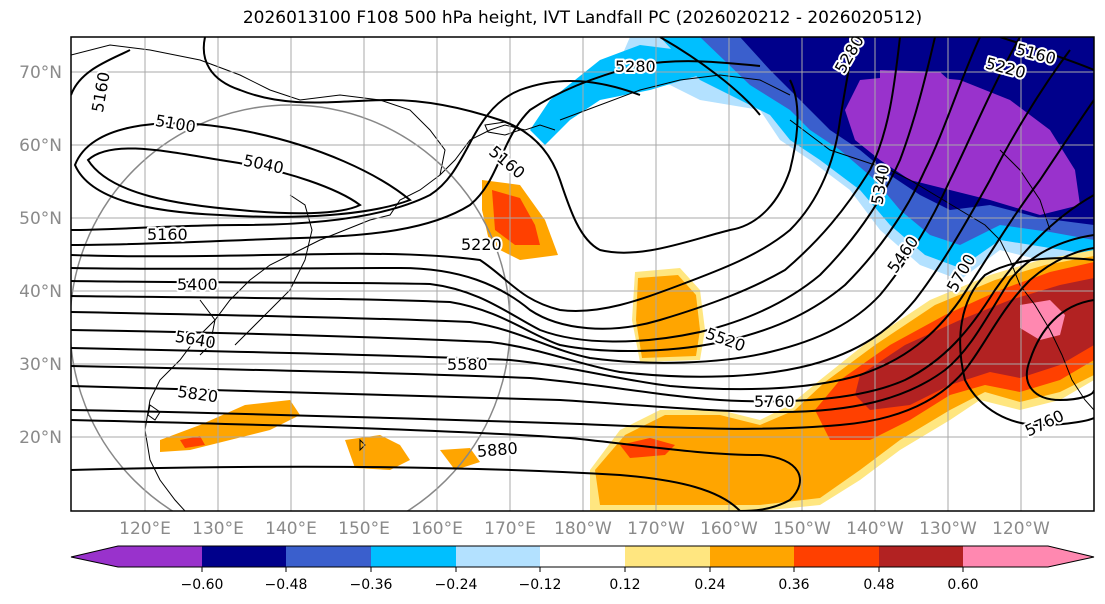  What do you see at coordinates (40, 73) in the screenshot?
I see `lat-label-70n: 70°N` at bounding box center [40, 73].